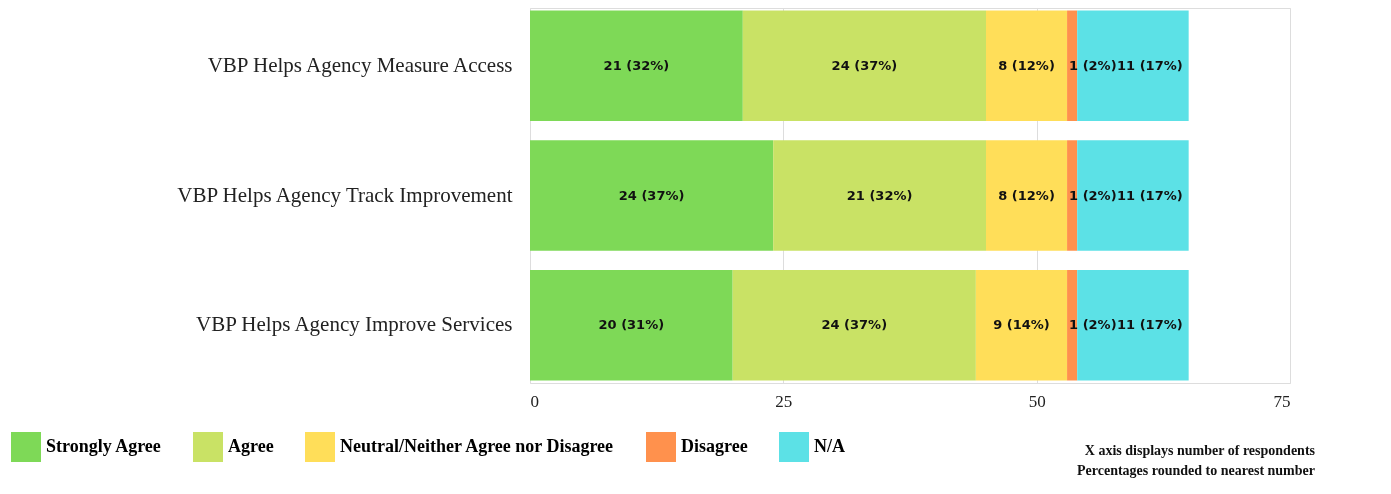 The height and width of the screenshot is (494, 1391). I want to click on text: X axis displays number of respondents, so click(1200, 450).